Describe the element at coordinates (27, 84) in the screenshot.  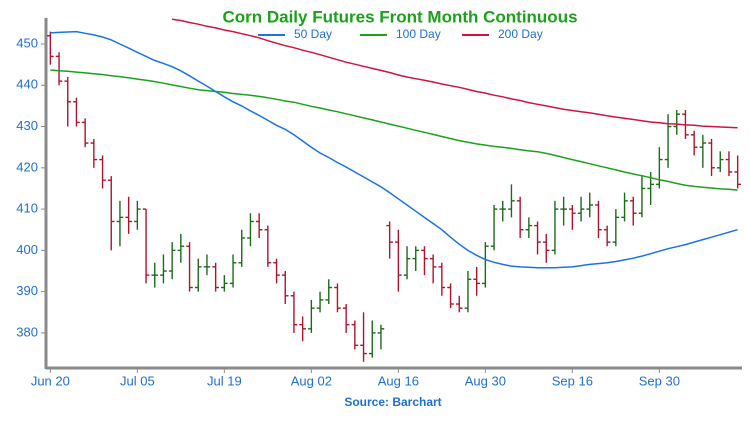
I see `y-tick-label: 440` at that location.